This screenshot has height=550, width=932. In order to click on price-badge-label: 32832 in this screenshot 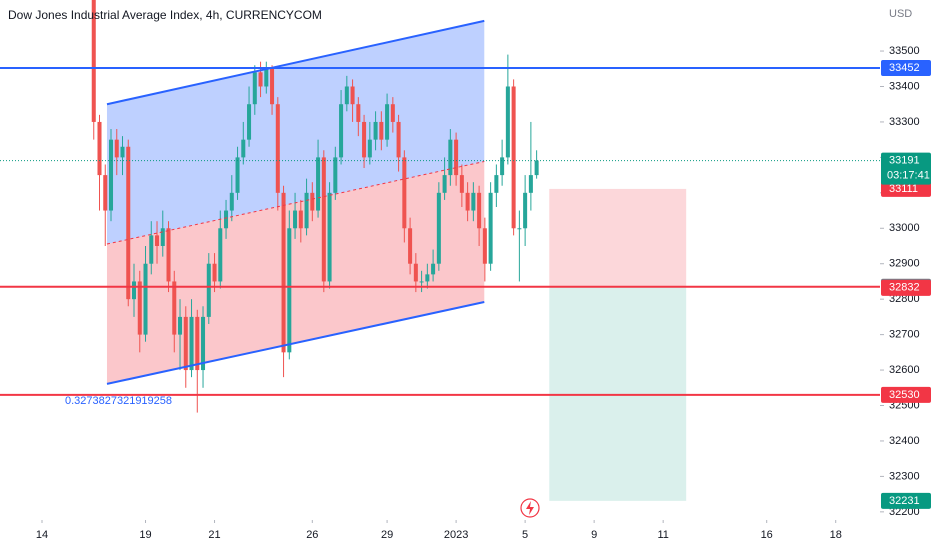, I will do `click(904, 288)`.